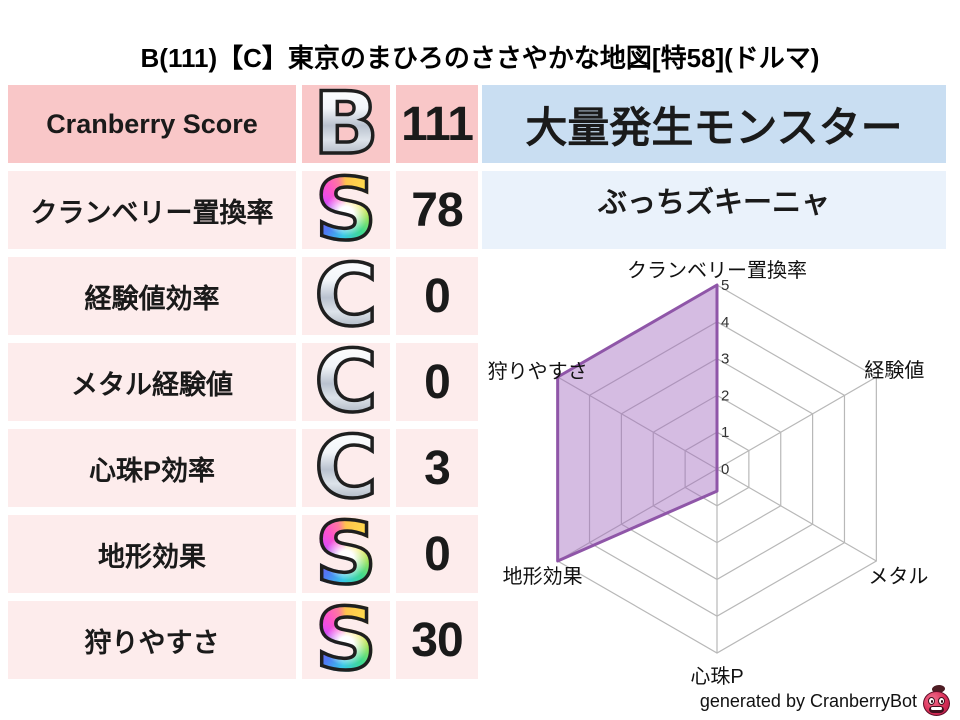 This screenshot has height=720, width=960. What do you see at coordinates (437, 468) in the screenshot?
I see `stat-value: 3` at bounding box center [437, 468].